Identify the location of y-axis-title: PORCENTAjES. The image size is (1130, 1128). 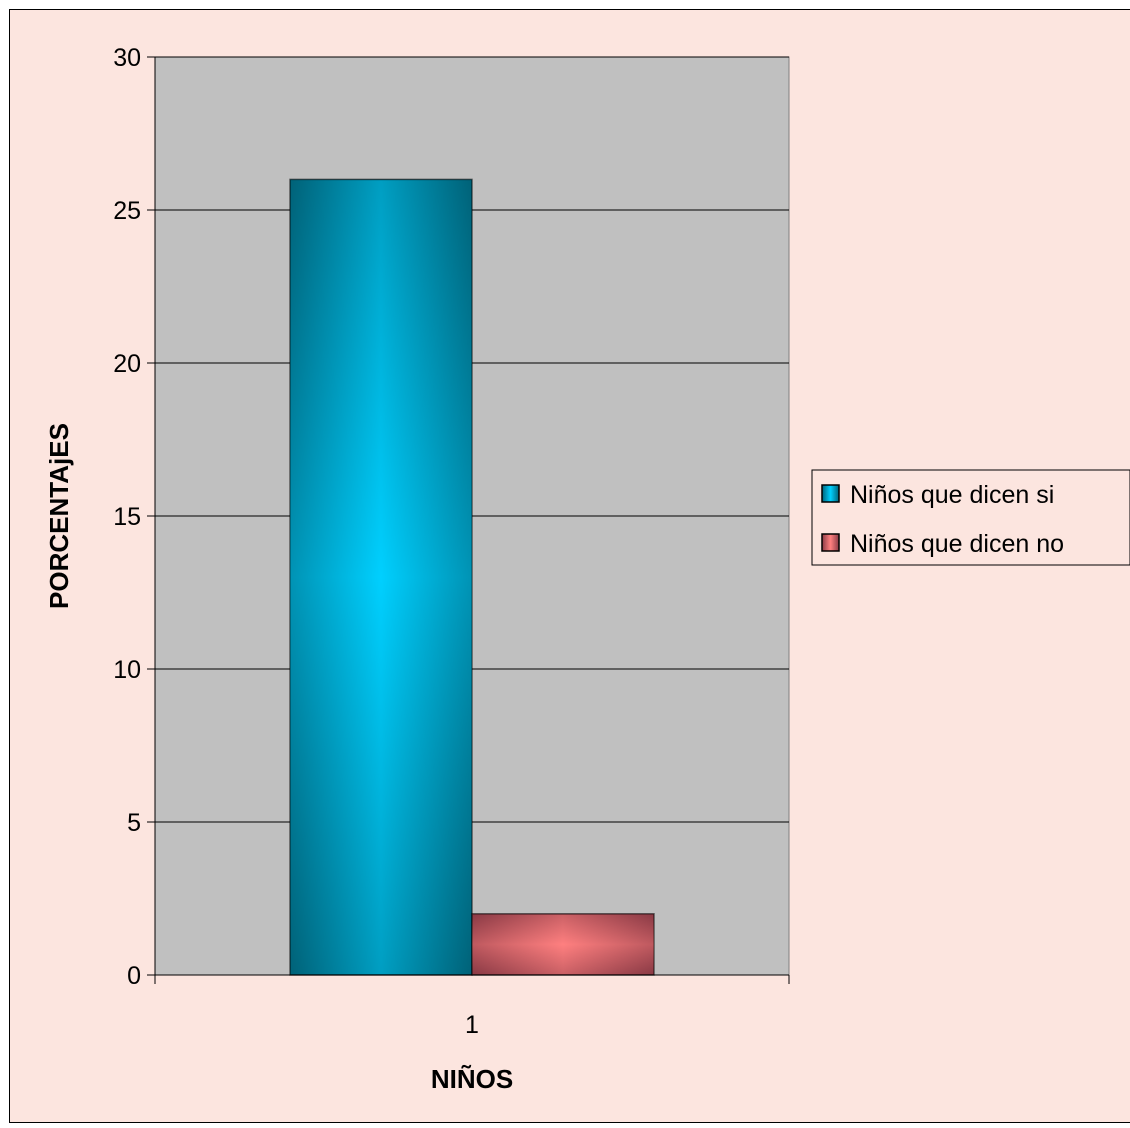
(59, 516).